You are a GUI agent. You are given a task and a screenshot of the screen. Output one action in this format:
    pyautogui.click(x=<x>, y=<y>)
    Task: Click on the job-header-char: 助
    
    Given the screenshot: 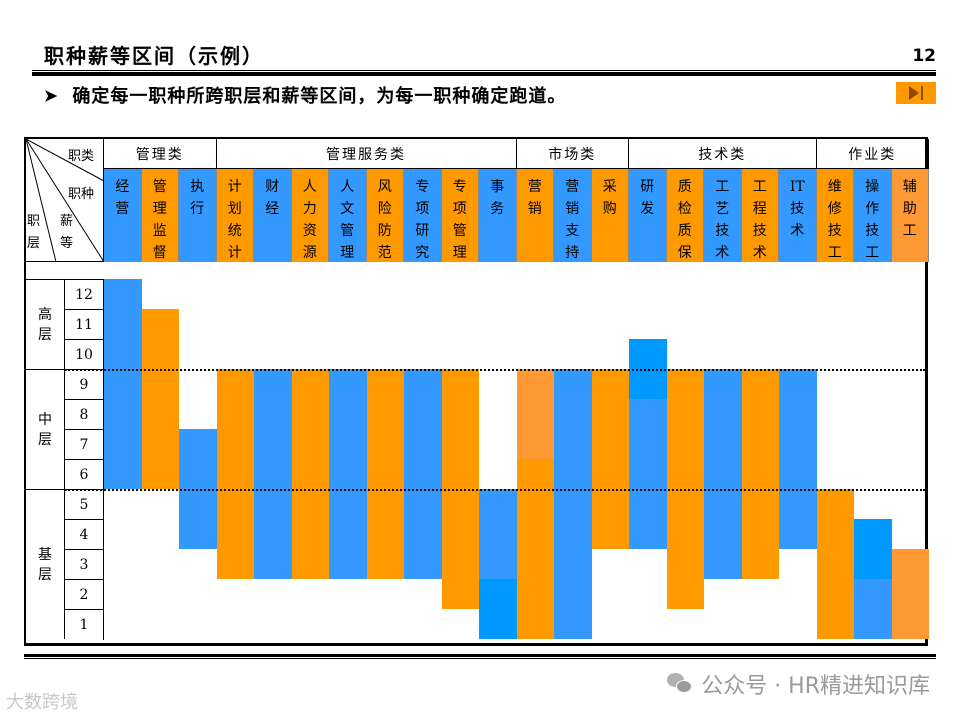 What is the action you would take?
    pyautogui.click(x=909, y=209)
    